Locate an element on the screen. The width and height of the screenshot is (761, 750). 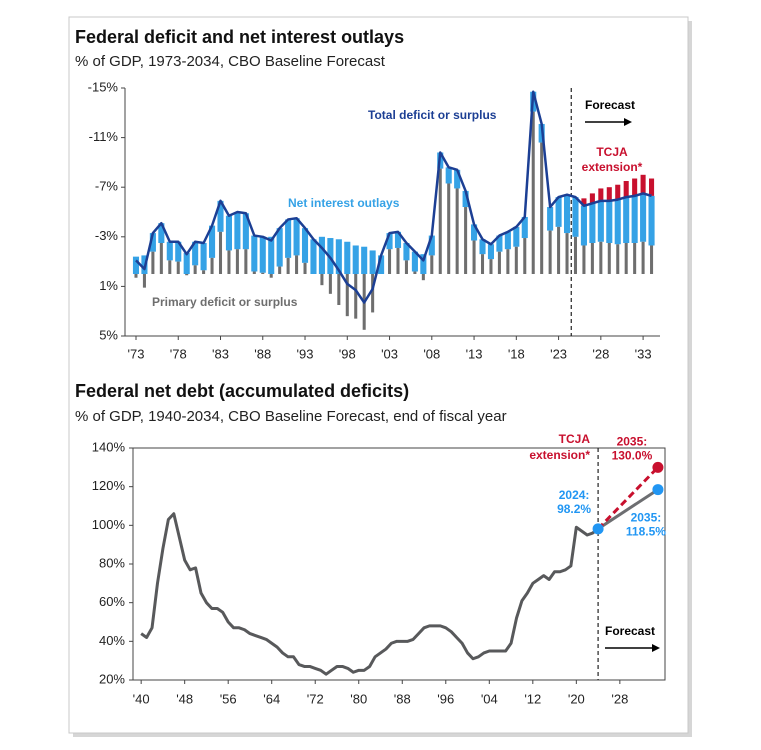
x-tick-label: '28 is located at coordinates (600, 353).